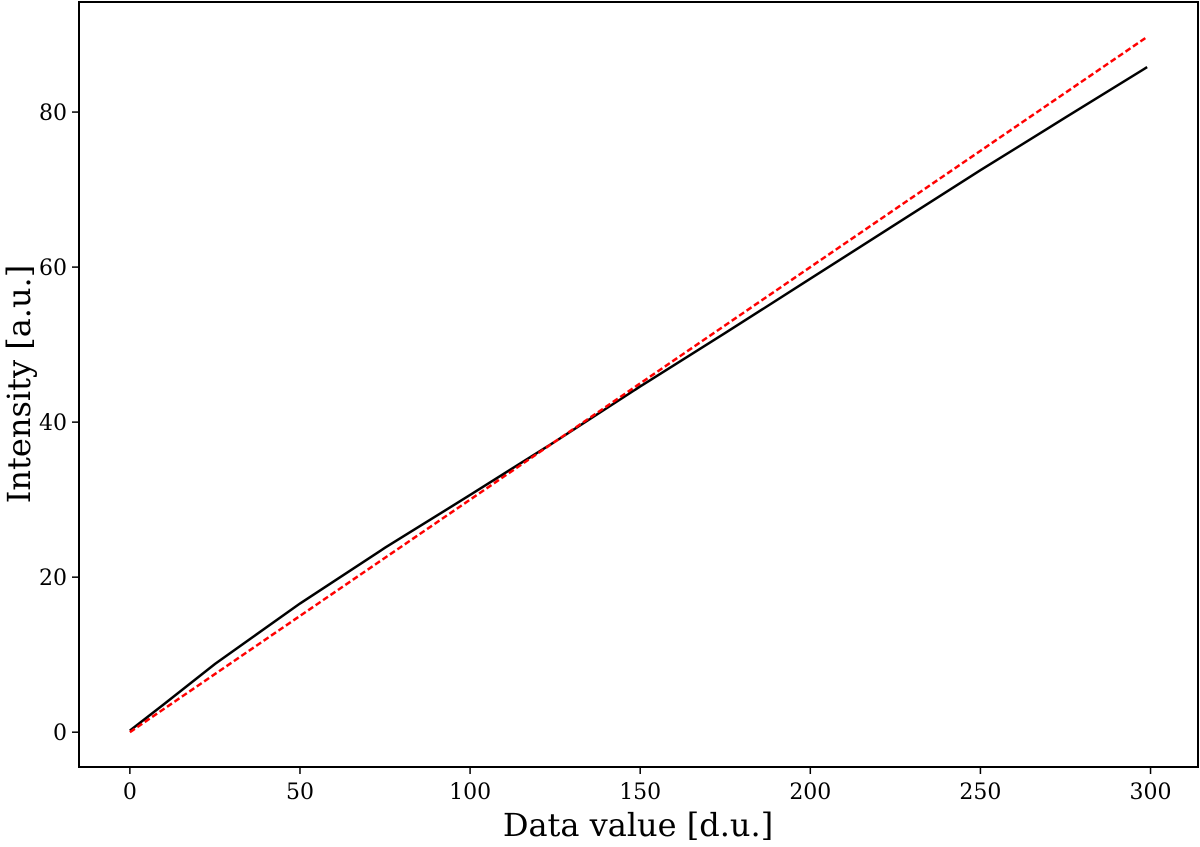 The width and height of the screenshot is (1200, 847). Describe the element at coordinates (300, 792) in the screenshot. I see `x-tick-label: 50` at that location.